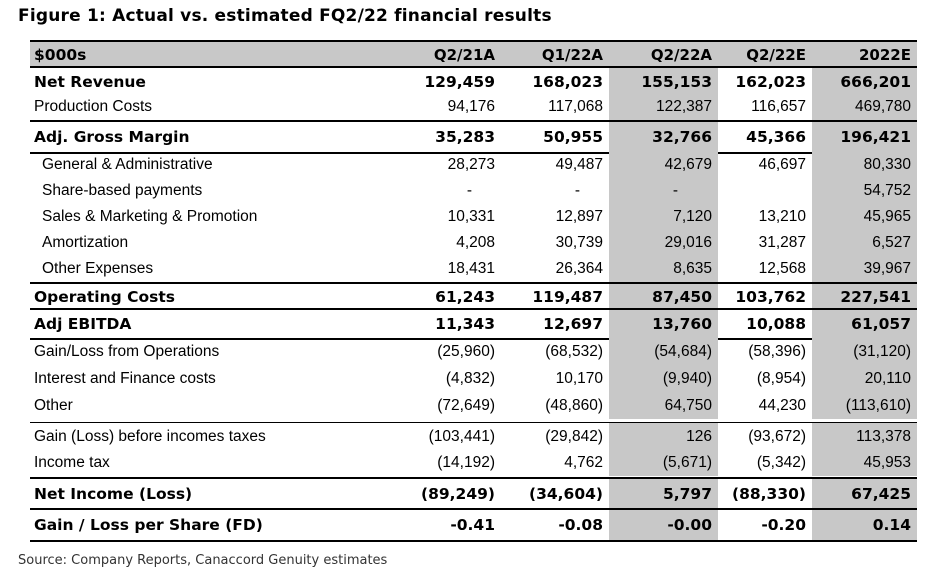 This screenshot has width=931, height=577. I want to click on cell: 469,780, so click(864, 106).